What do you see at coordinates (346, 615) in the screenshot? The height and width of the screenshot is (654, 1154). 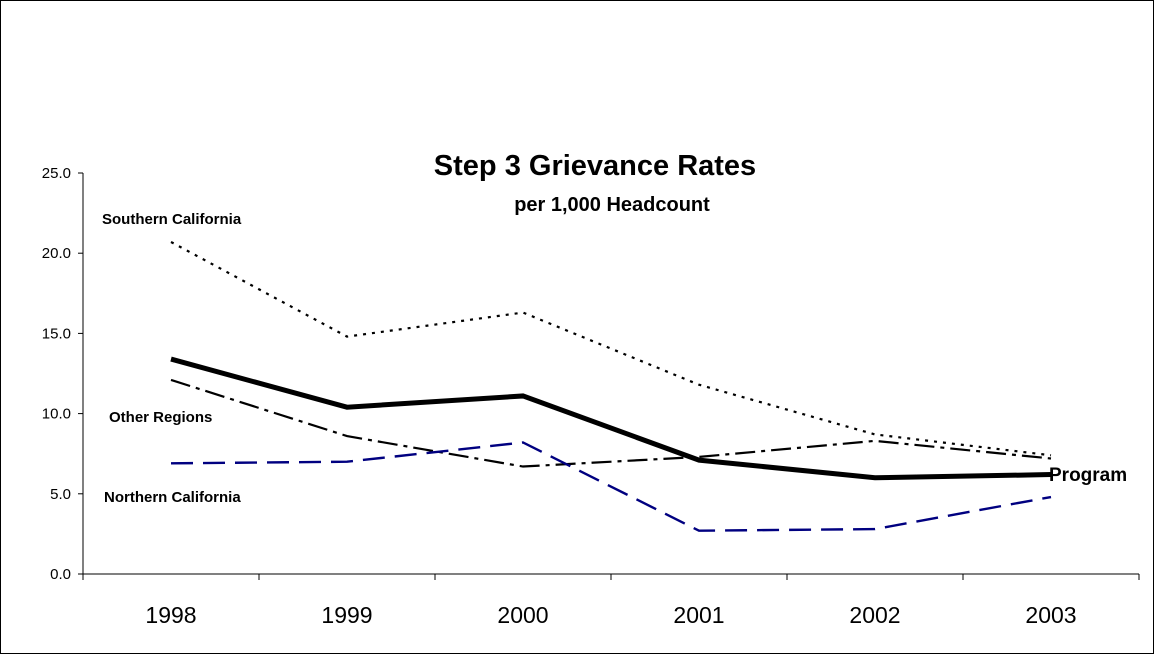 I see `x-tick-label: 1999` at bounding box center [346, 615].